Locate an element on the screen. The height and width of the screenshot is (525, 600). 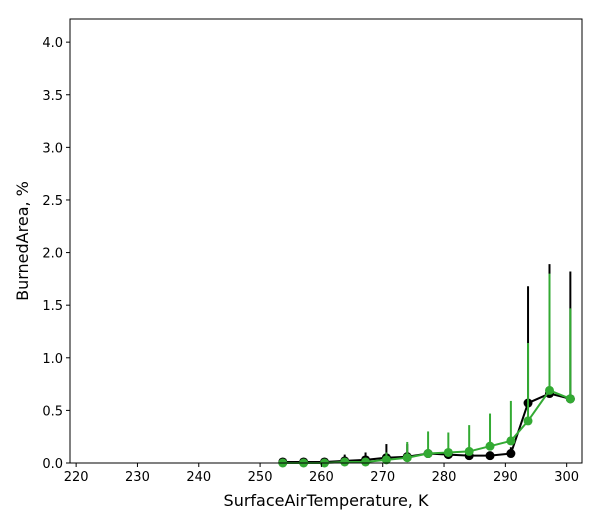
y-tick-label: 3.0 is located at coordinates (52, 148).